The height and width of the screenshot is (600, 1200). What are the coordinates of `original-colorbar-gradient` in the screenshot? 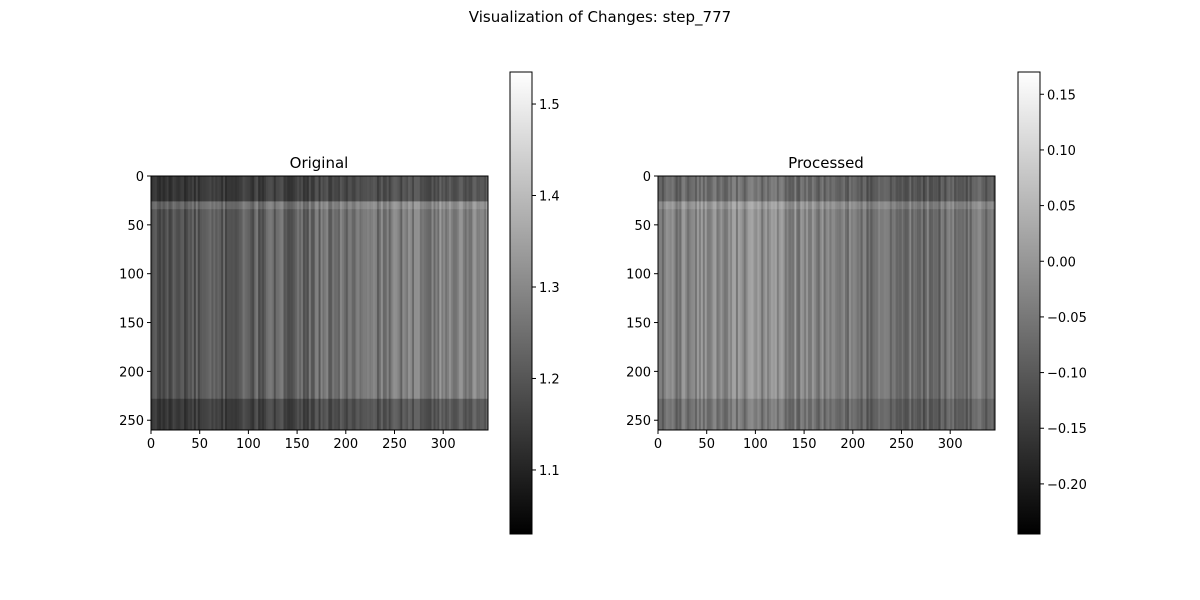 It's located at (521, 303).